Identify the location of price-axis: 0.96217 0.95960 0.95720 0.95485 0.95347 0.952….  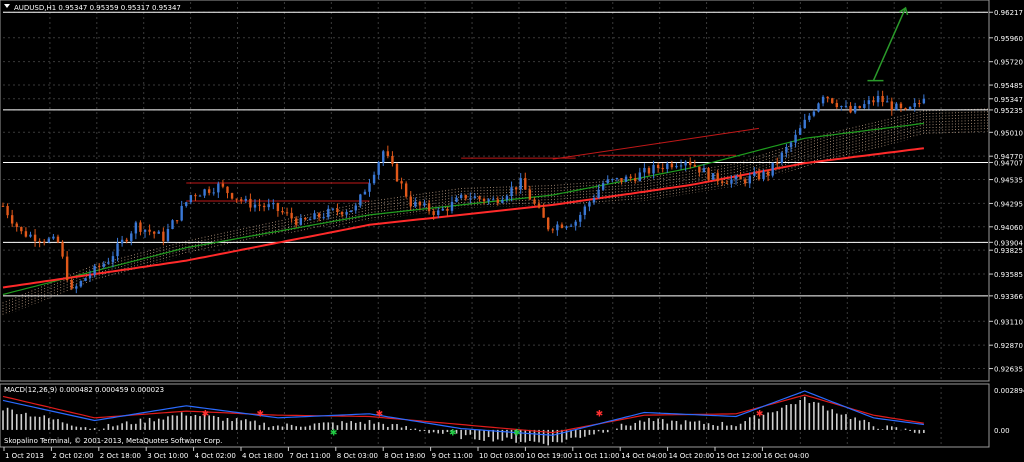
(1006, 191).